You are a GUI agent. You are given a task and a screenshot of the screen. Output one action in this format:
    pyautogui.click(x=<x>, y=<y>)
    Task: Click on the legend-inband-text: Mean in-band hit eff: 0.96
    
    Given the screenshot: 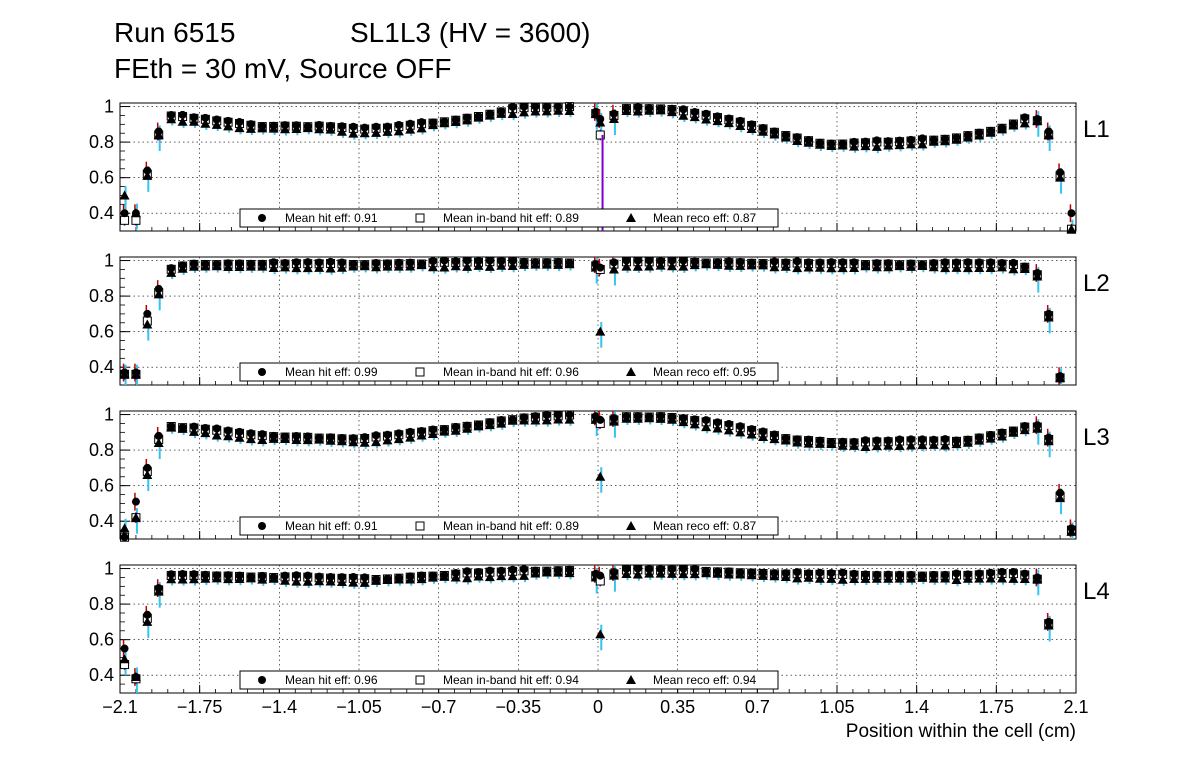 What is the action you would take?
    pyautogui.click(x=511, y=372)
    